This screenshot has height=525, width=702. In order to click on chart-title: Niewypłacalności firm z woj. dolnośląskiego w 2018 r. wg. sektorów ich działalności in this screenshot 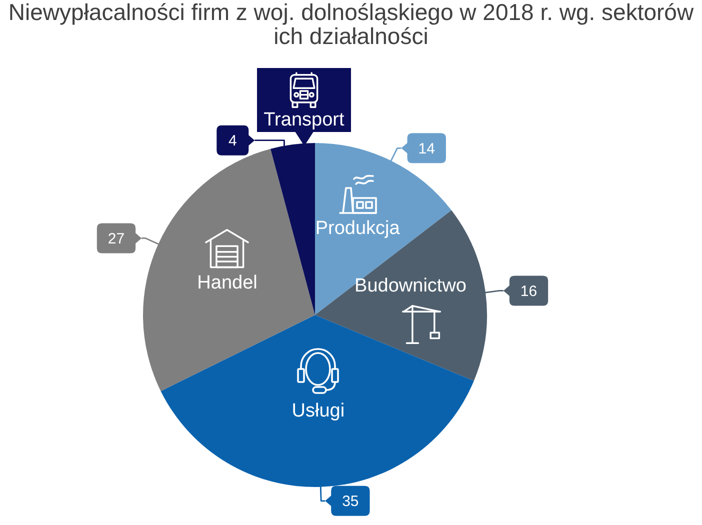, I will do `click(351, 24)`.